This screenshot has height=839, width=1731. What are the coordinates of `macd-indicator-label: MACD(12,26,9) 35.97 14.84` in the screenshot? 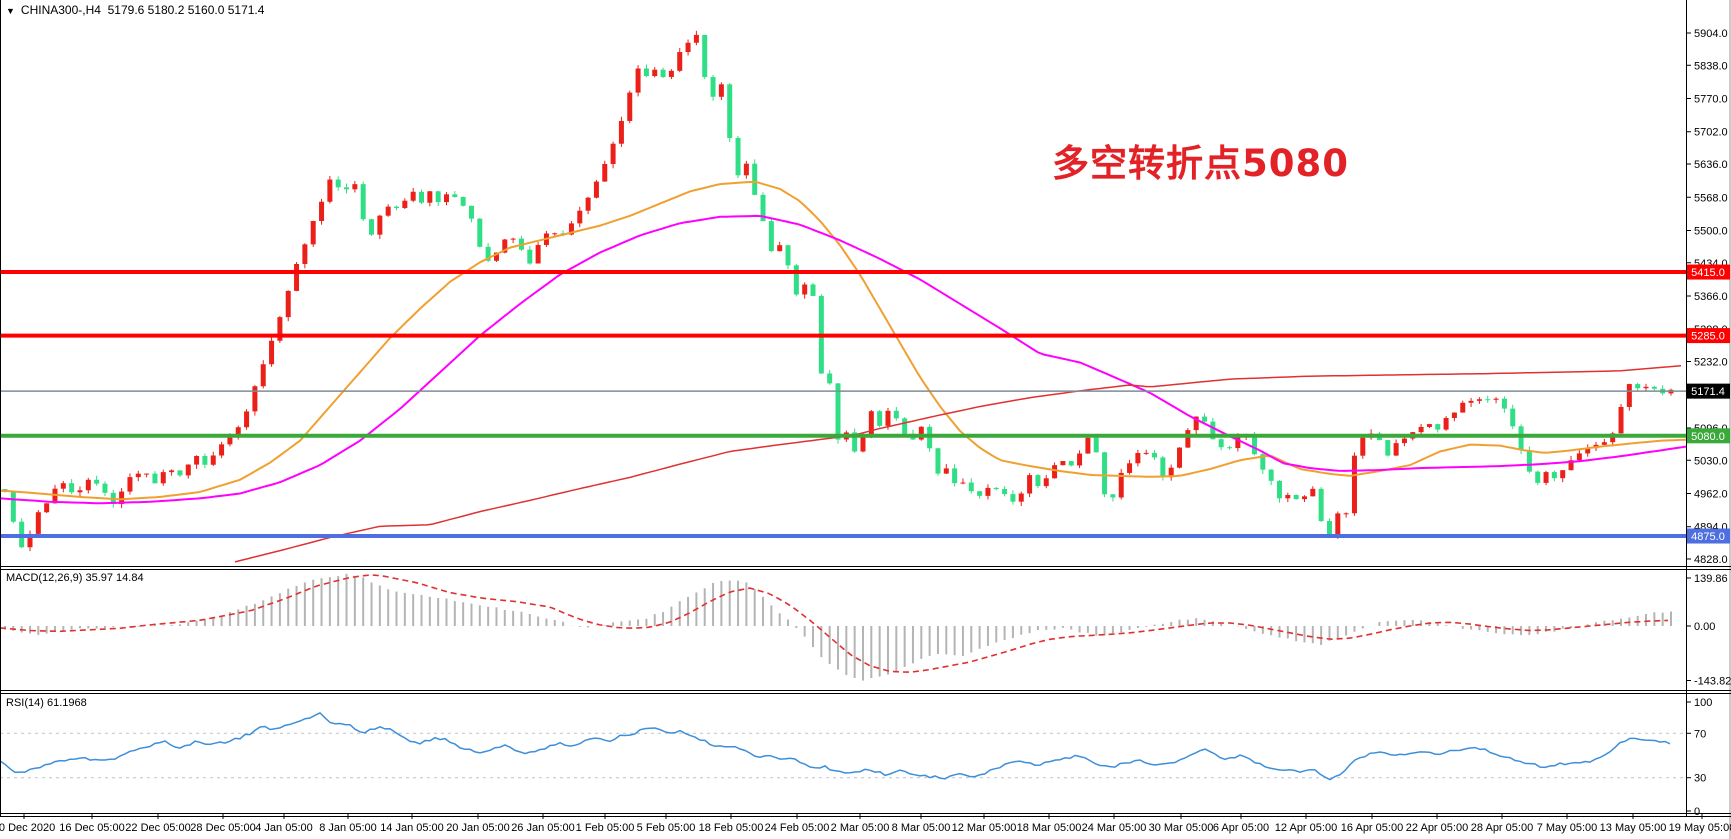 It's located at (75, 578).